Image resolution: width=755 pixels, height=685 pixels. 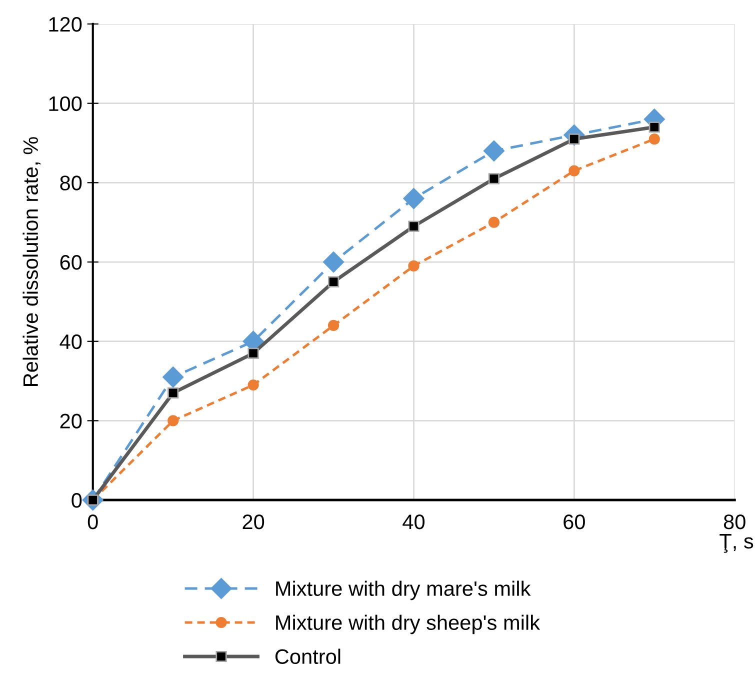 I want to click on y-tick-label: 100, so click(x=65, y=104).